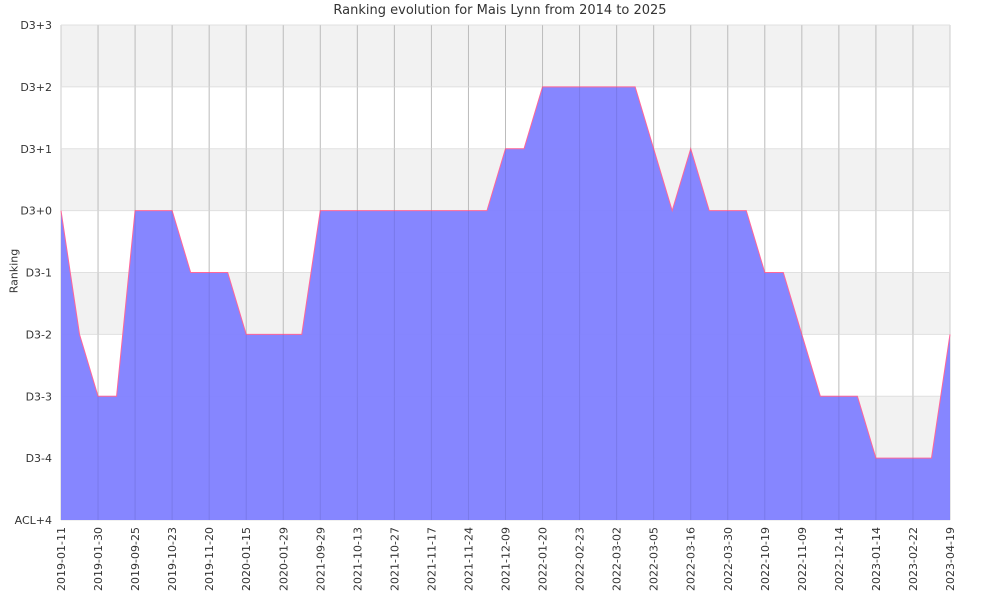 The width and height of the screenshot is (1000, 600). What do you see at coordinates (283, 559) in the screenshot?
I see `x-tick-label: 2020-01-29` at bounding box center [283, 559].